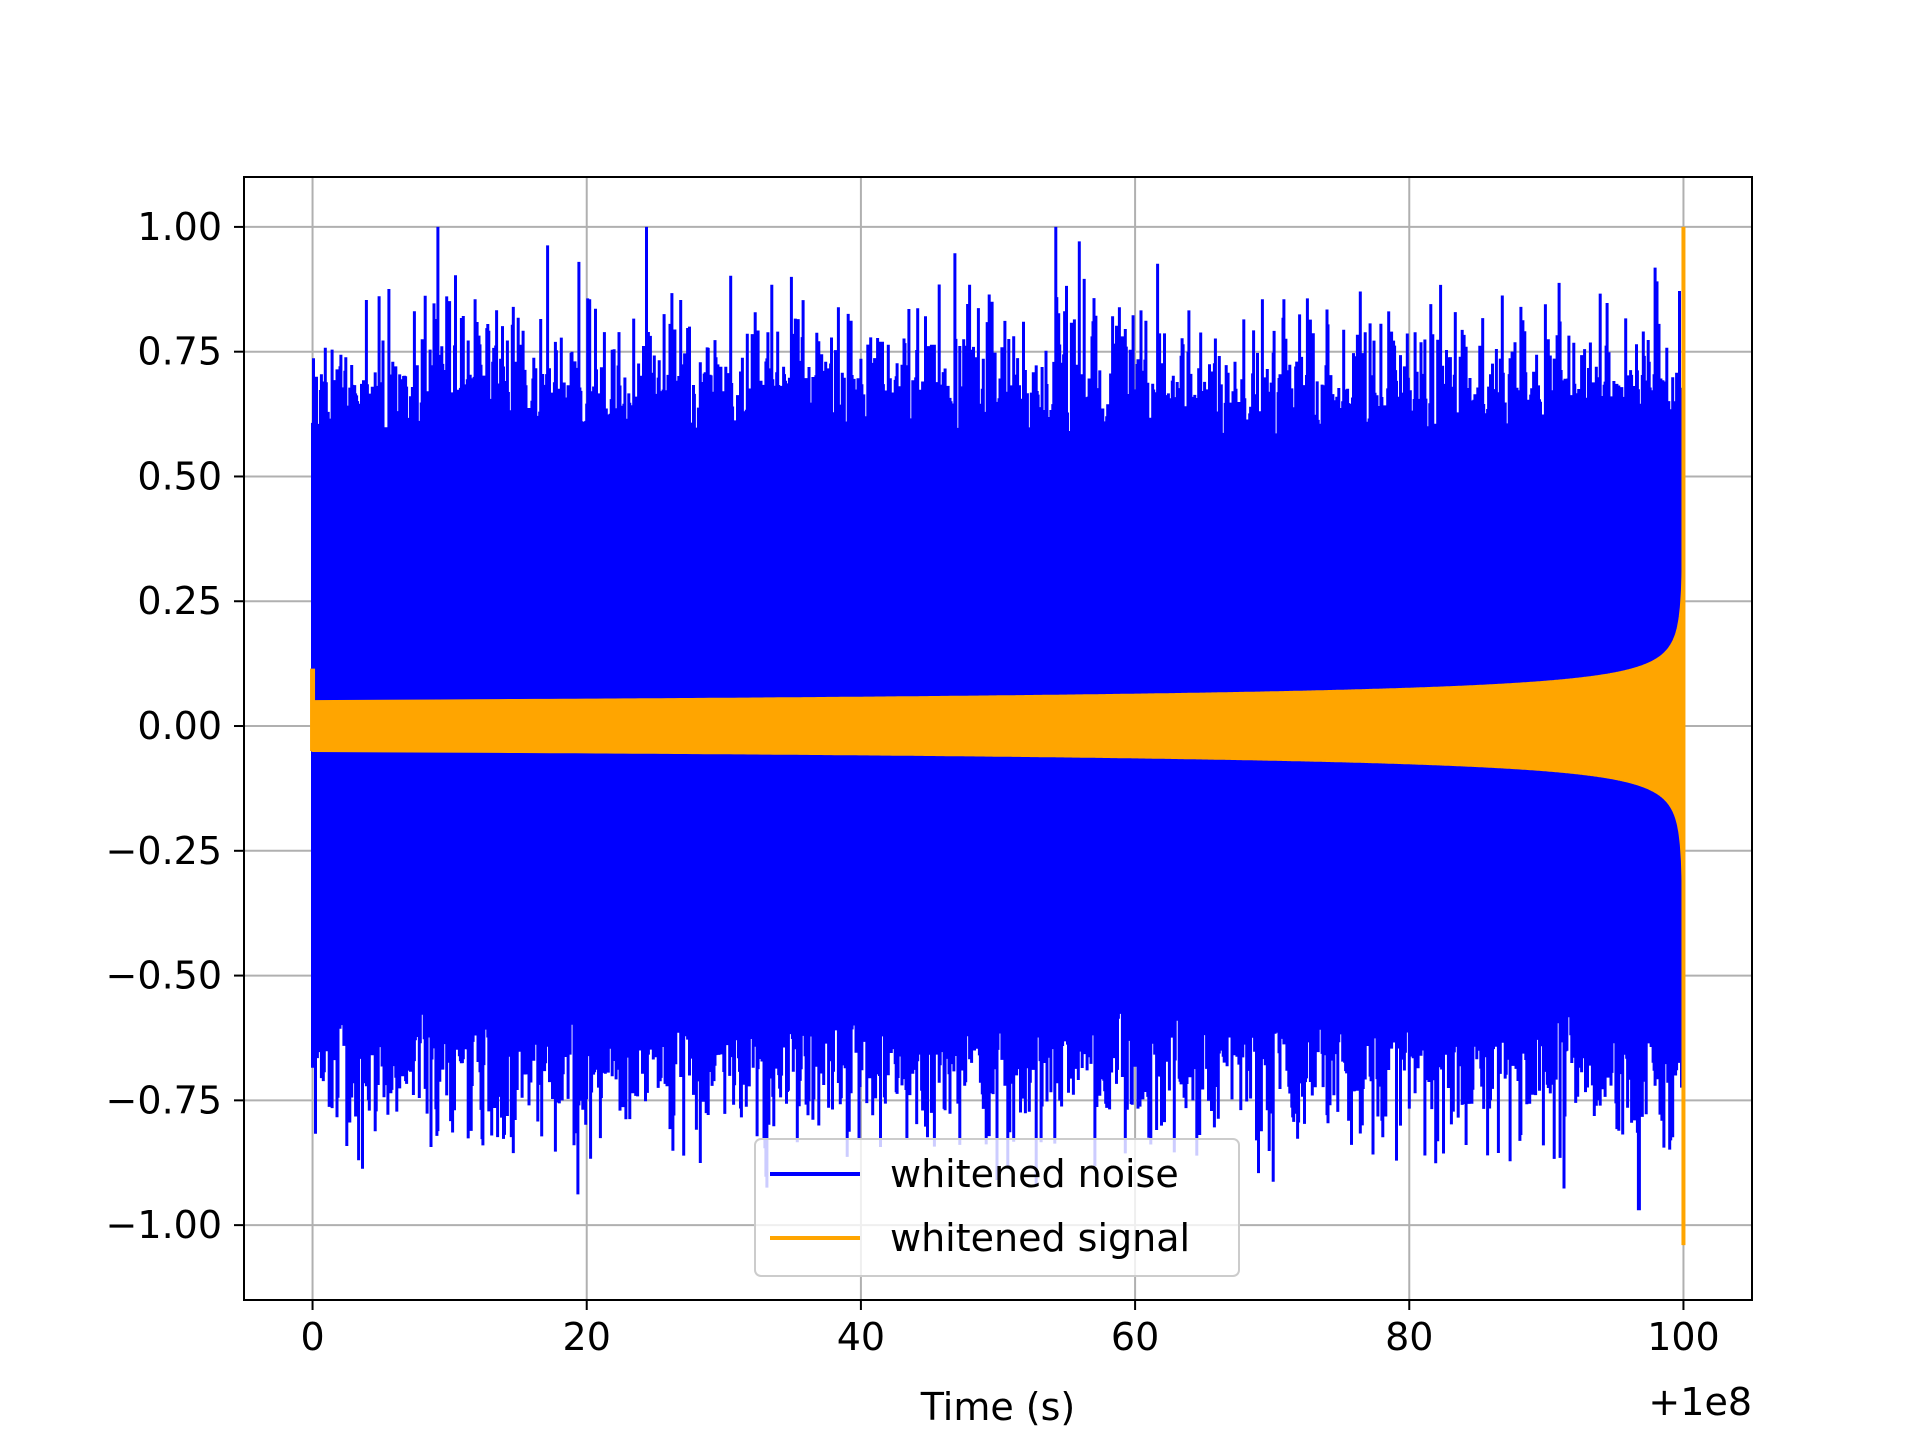 The image size is (1920, 1440). I want to click on legend: whitened noise whitened signal, so click(997, 1207).